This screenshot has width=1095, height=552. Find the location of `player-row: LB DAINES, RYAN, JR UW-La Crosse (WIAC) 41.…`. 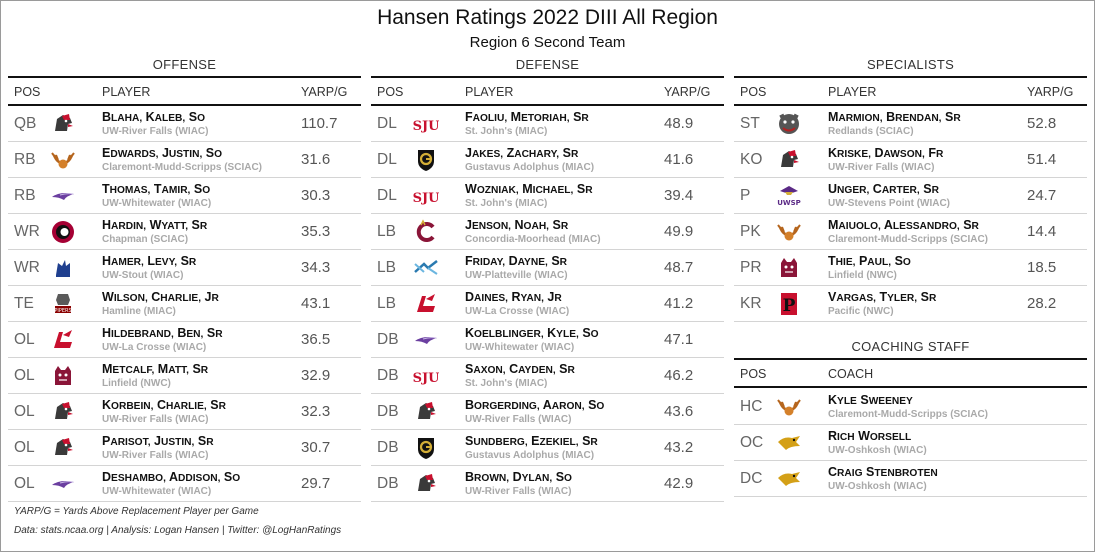

player-row: LB DAINES, RYAN, JR UW-La Crosse (WIAC) 41.… is located at coordinates (547, 304).